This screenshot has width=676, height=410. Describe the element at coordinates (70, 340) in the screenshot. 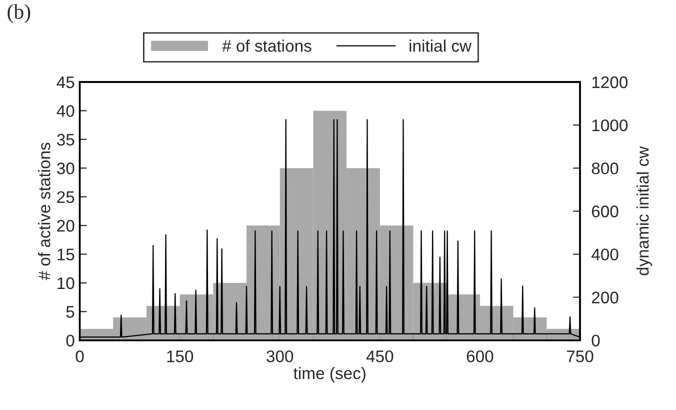

I see `y-tick-label: 0` at that location.